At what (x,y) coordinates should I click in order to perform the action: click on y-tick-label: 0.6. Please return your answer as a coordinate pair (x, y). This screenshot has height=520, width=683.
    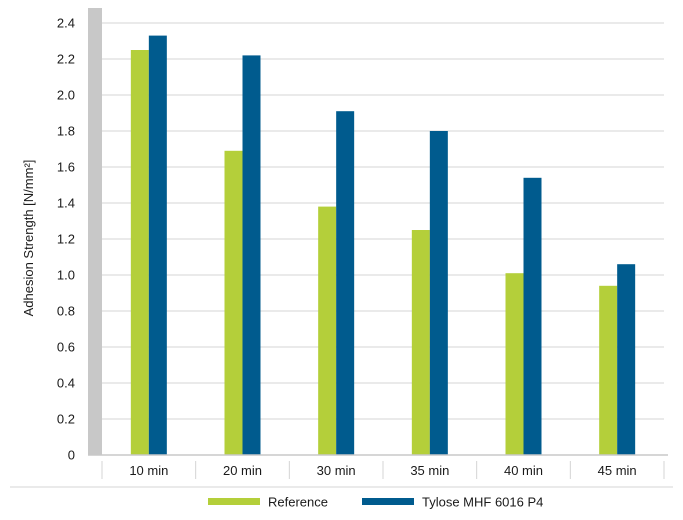
    Looking at the image, I should click on (66, 347).